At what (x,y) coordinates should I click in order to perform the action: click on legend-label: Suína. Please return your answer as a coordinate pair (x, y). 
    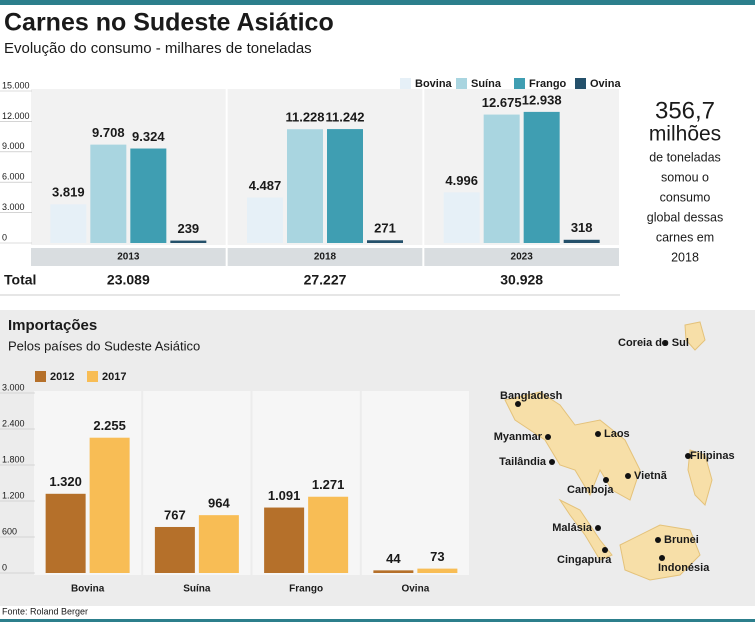
    Looking at the image, I should click on (486, 84).